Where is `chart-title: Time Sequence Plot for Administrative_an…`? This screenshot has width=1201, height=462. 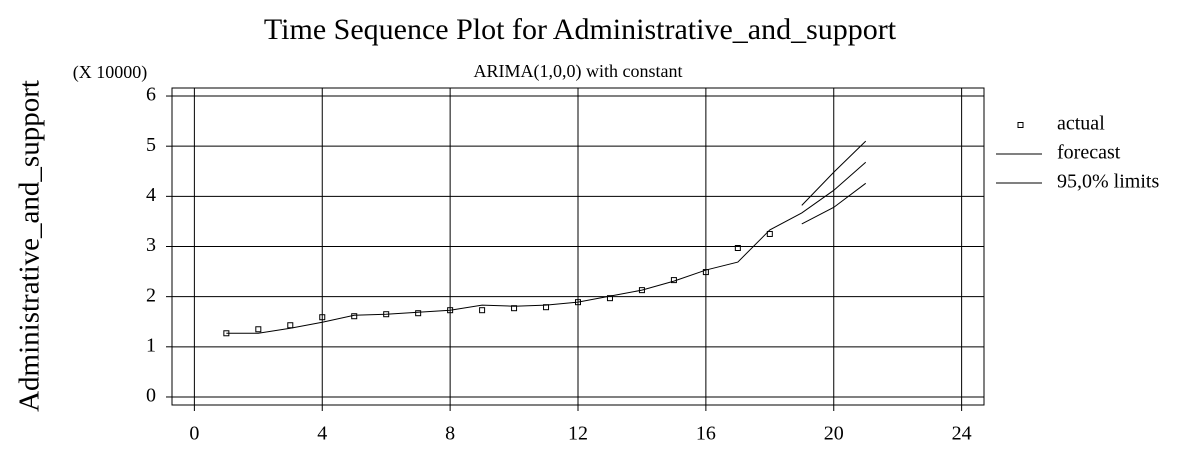 chart-title: Time Sequence Plot for Administrative_an… is located at coordinates (580, 29).